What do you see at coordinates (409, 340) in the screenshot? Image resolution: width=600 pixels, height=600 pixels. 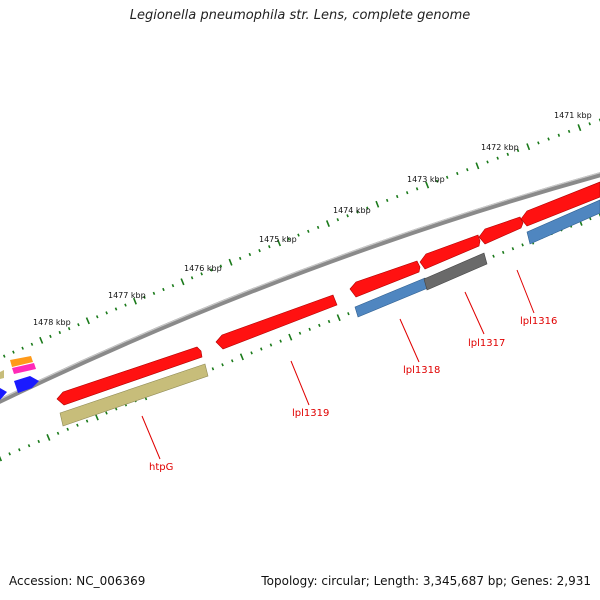 I see `leader-line-lpl1318` at bounding box center [409, 340].